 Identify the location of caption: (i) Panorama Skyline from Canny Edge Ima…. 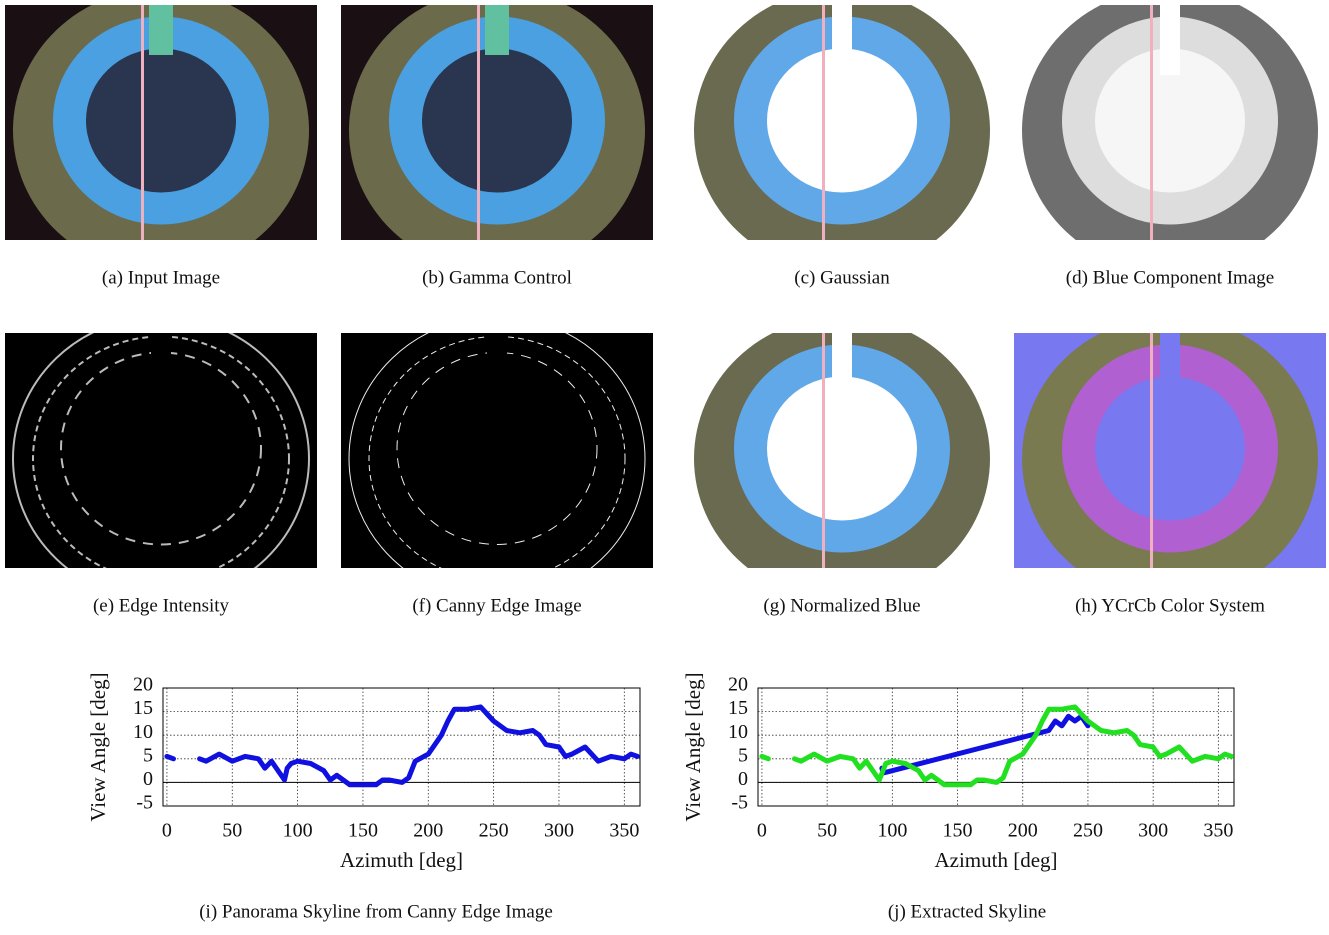
(376, 911).